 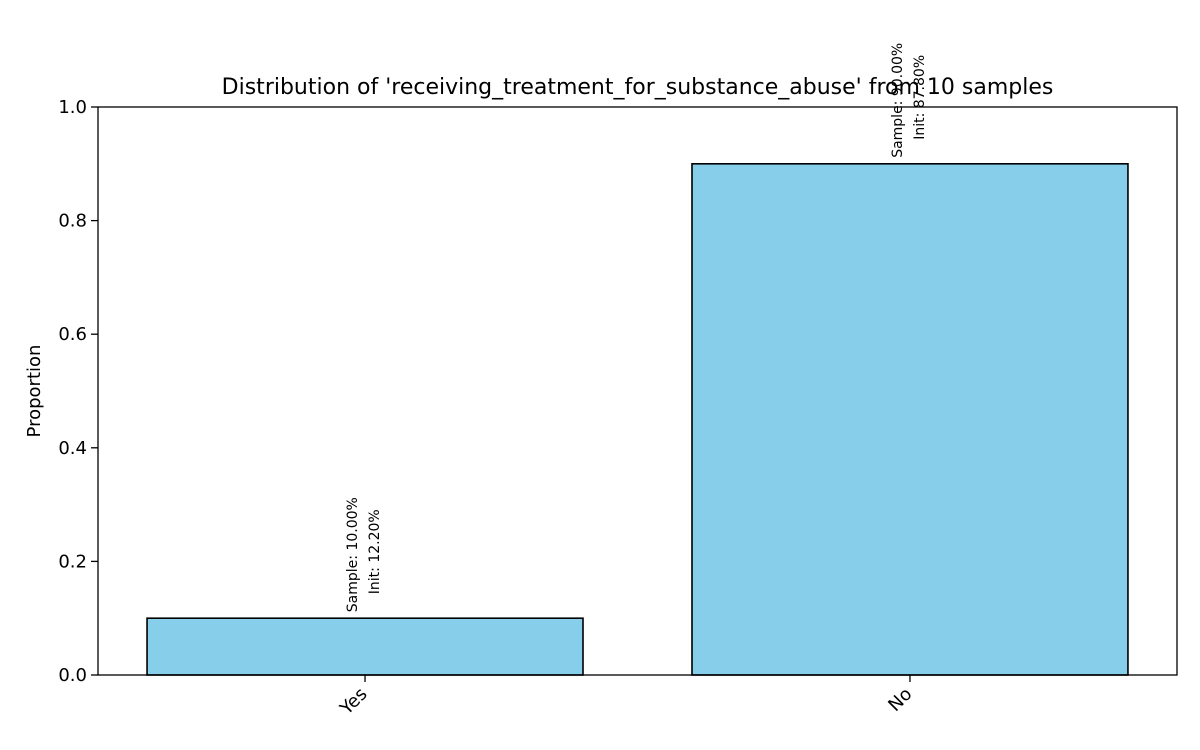 What do you see at coordinates (898, 100) in the screenshot?
I see `bar-annotation-line: Sample: 90.00%` at bounding box center [898, 100].